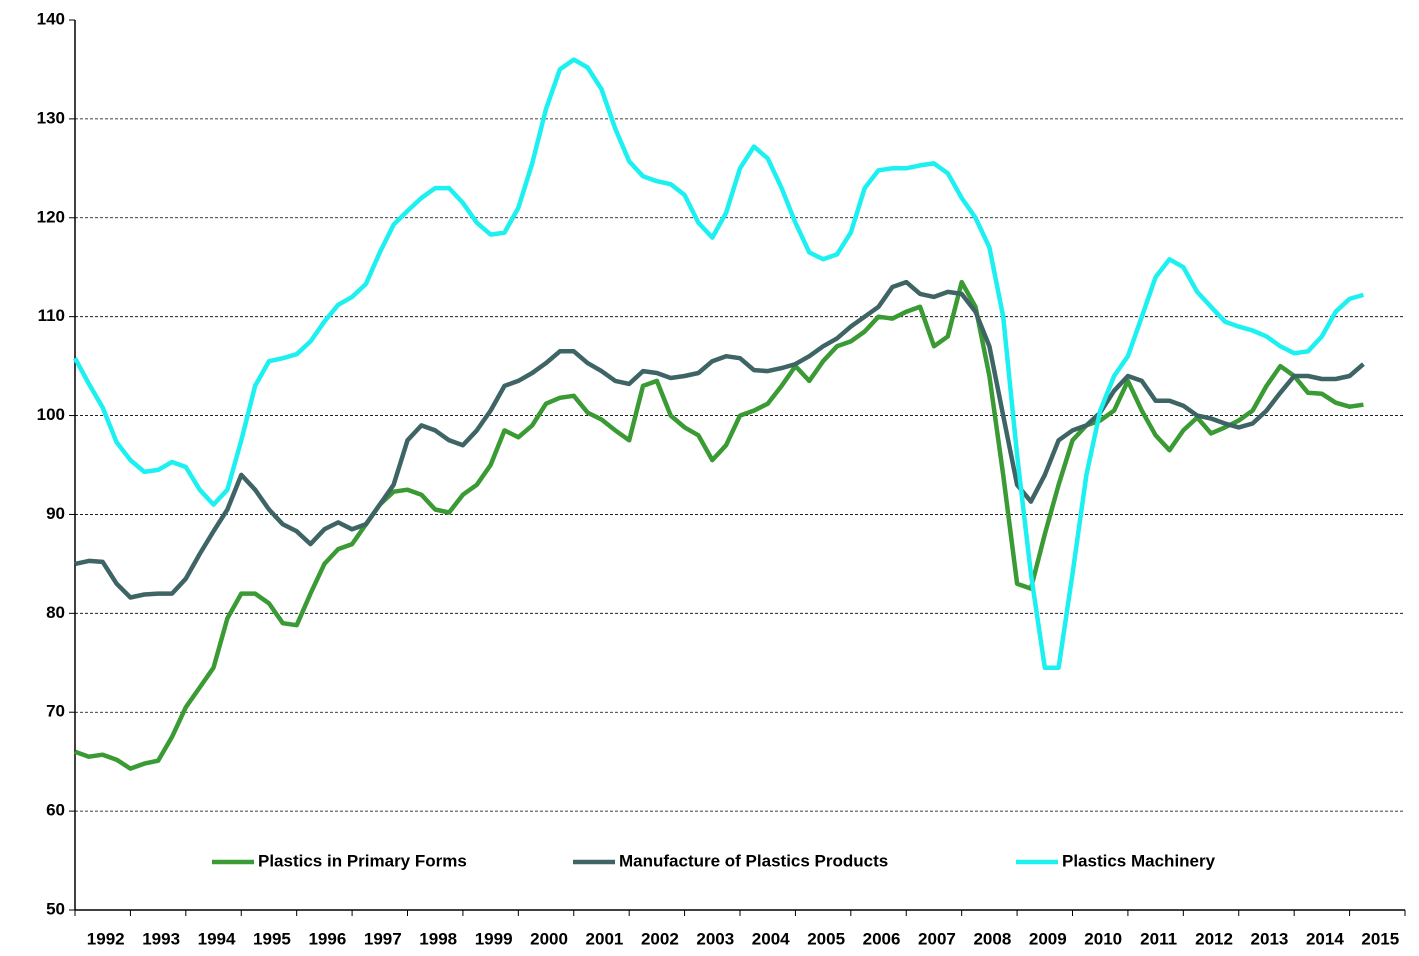  What do you see at coordinates (937, 938) in the screenshot?
I see `x-tick-label: 2007` at bounding box center [937, 938].